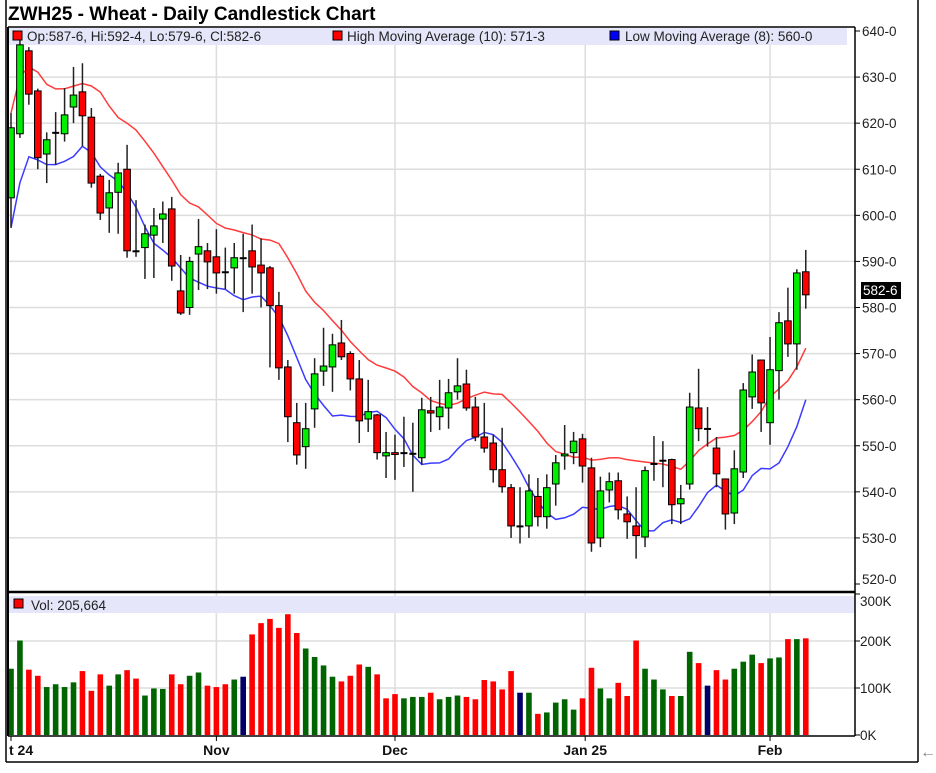 The height and width of the screenshot is (773, 936). Describe the element at coordinates (21, 750) in the screenshot. I see `date-tick-label: t 24` at that location.